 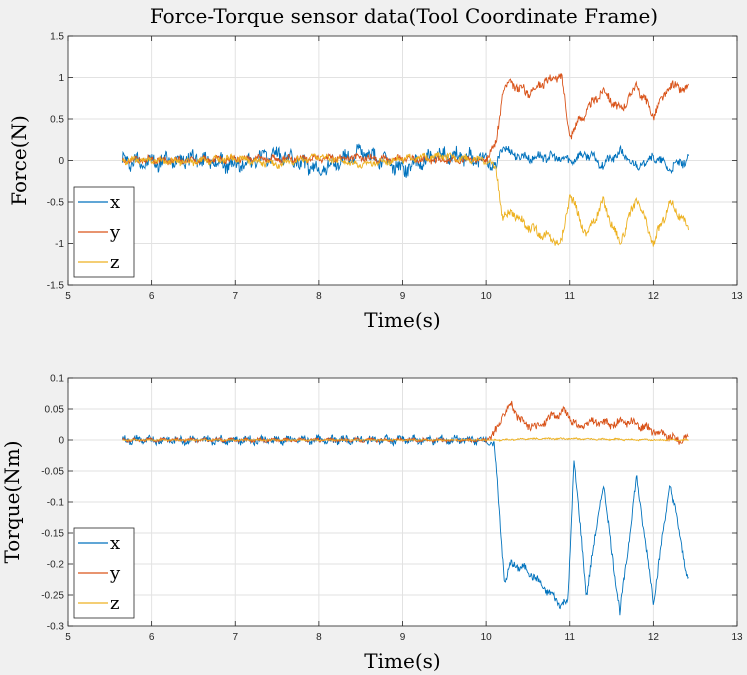 I want to click on y-tick-label: -0.25, so click(x=52, y=596).